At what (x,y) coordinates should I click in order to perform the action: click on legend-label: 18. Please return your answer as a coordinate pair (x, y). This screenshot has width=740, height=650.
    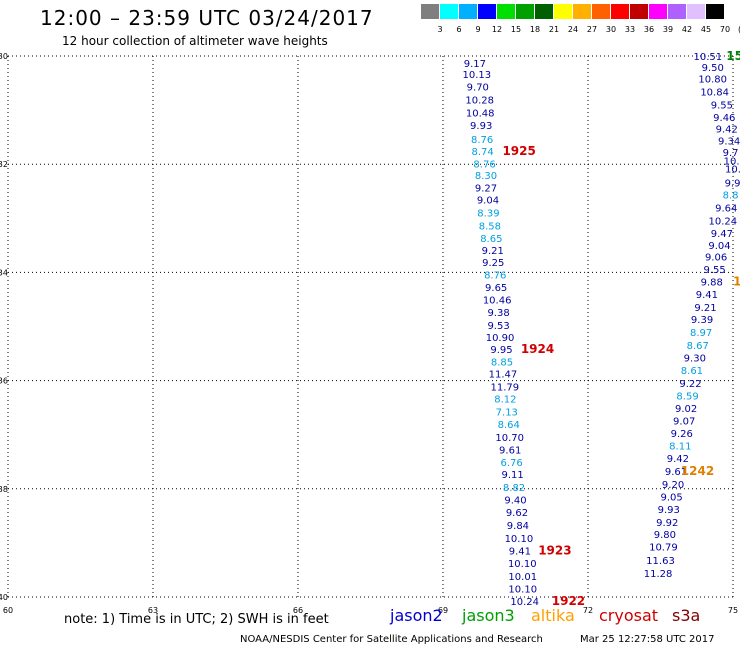
    Looking at the image, I should click on (535, 29).